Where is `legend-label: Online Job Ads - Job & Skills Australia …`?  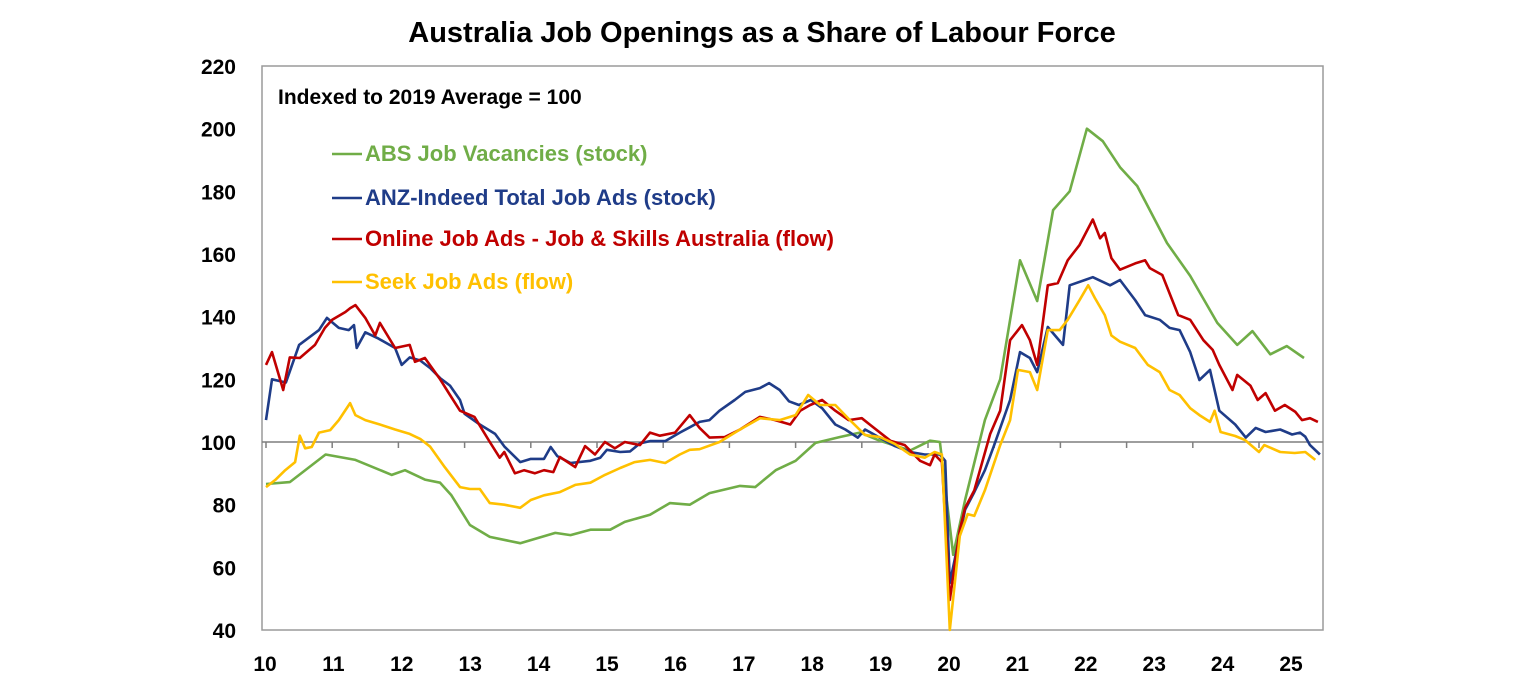
legend-label: Online Job Ads - Job & Skills Australia … is located at coordinates (599, 238).